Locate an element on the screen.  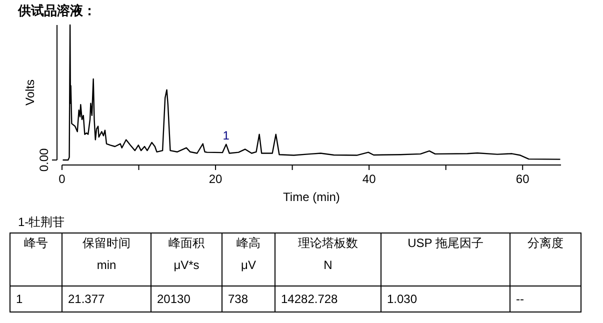
category-label: 峰号 is located at coordinates (36, 243).